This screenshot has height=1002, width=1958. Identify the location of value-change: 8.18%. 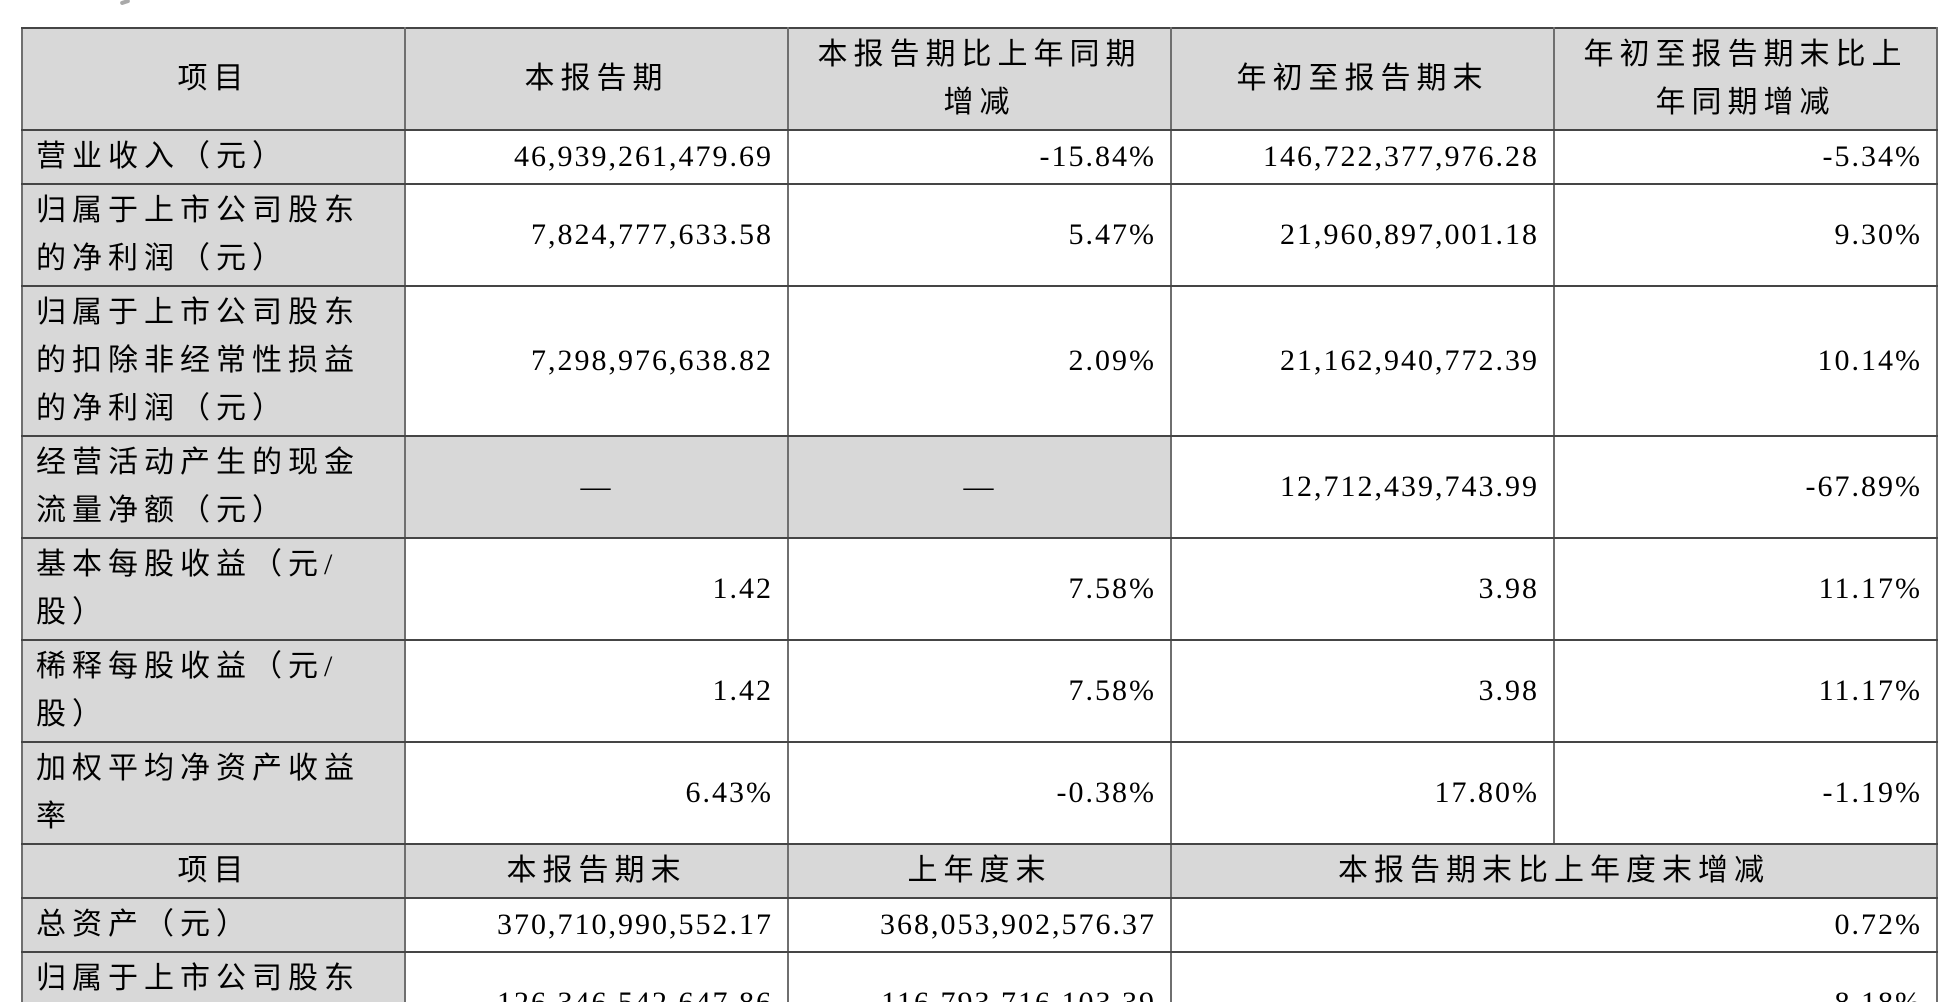
(1554, 976).